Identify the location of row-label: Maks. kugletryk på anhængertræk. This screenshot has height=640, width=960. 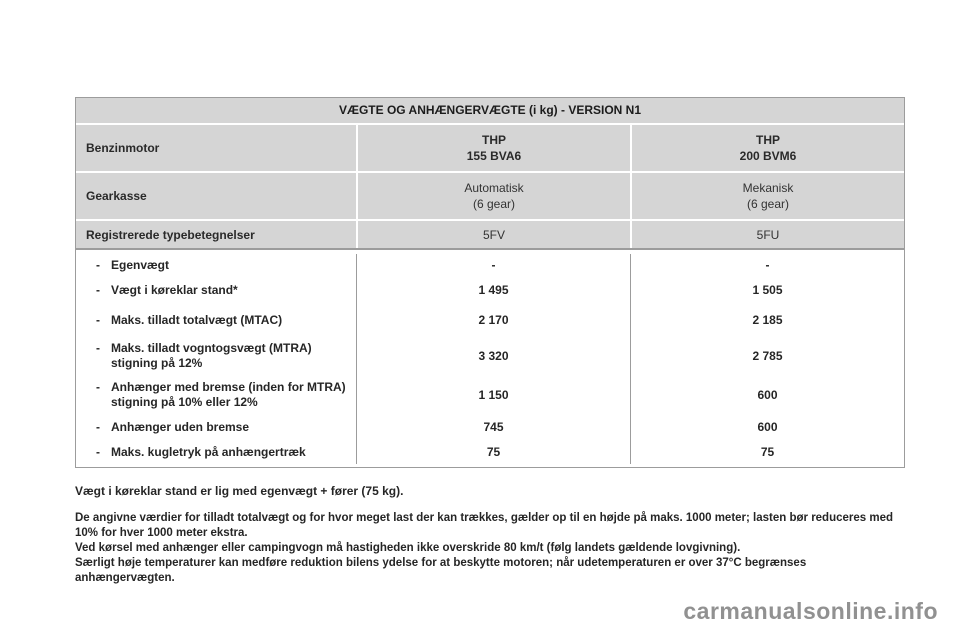
(208, 451).